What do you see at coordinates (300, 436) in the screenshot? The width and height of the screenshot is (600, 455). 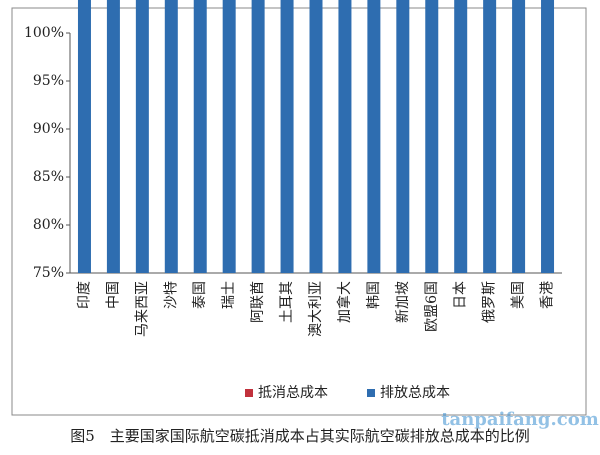 I see `caption: 图5 主要国家国际航空碳抵消成本占其实际航空碳排放总成本的比例` at bounding box center [300, 436].